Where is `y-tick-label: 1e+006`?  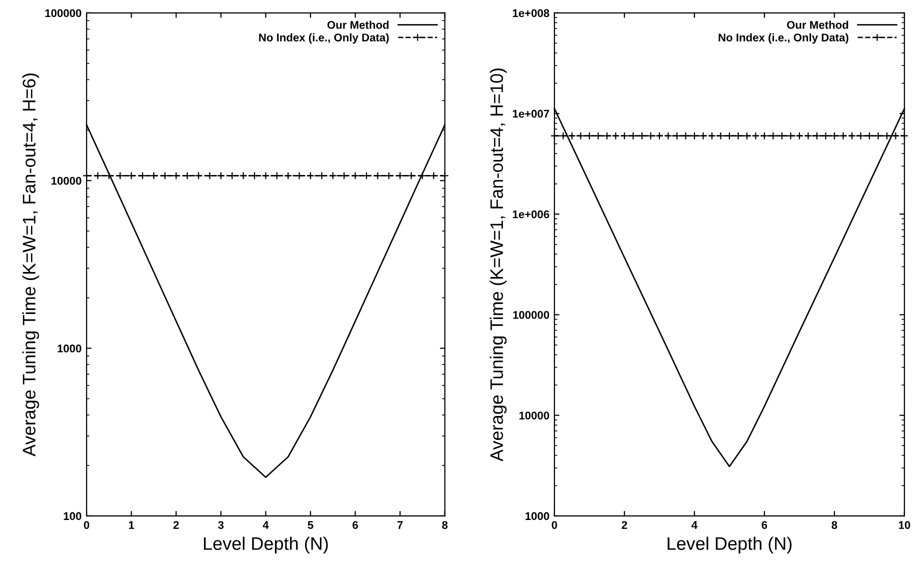 y-tick-label: 1e+006 is located at coordinates (531, 214).